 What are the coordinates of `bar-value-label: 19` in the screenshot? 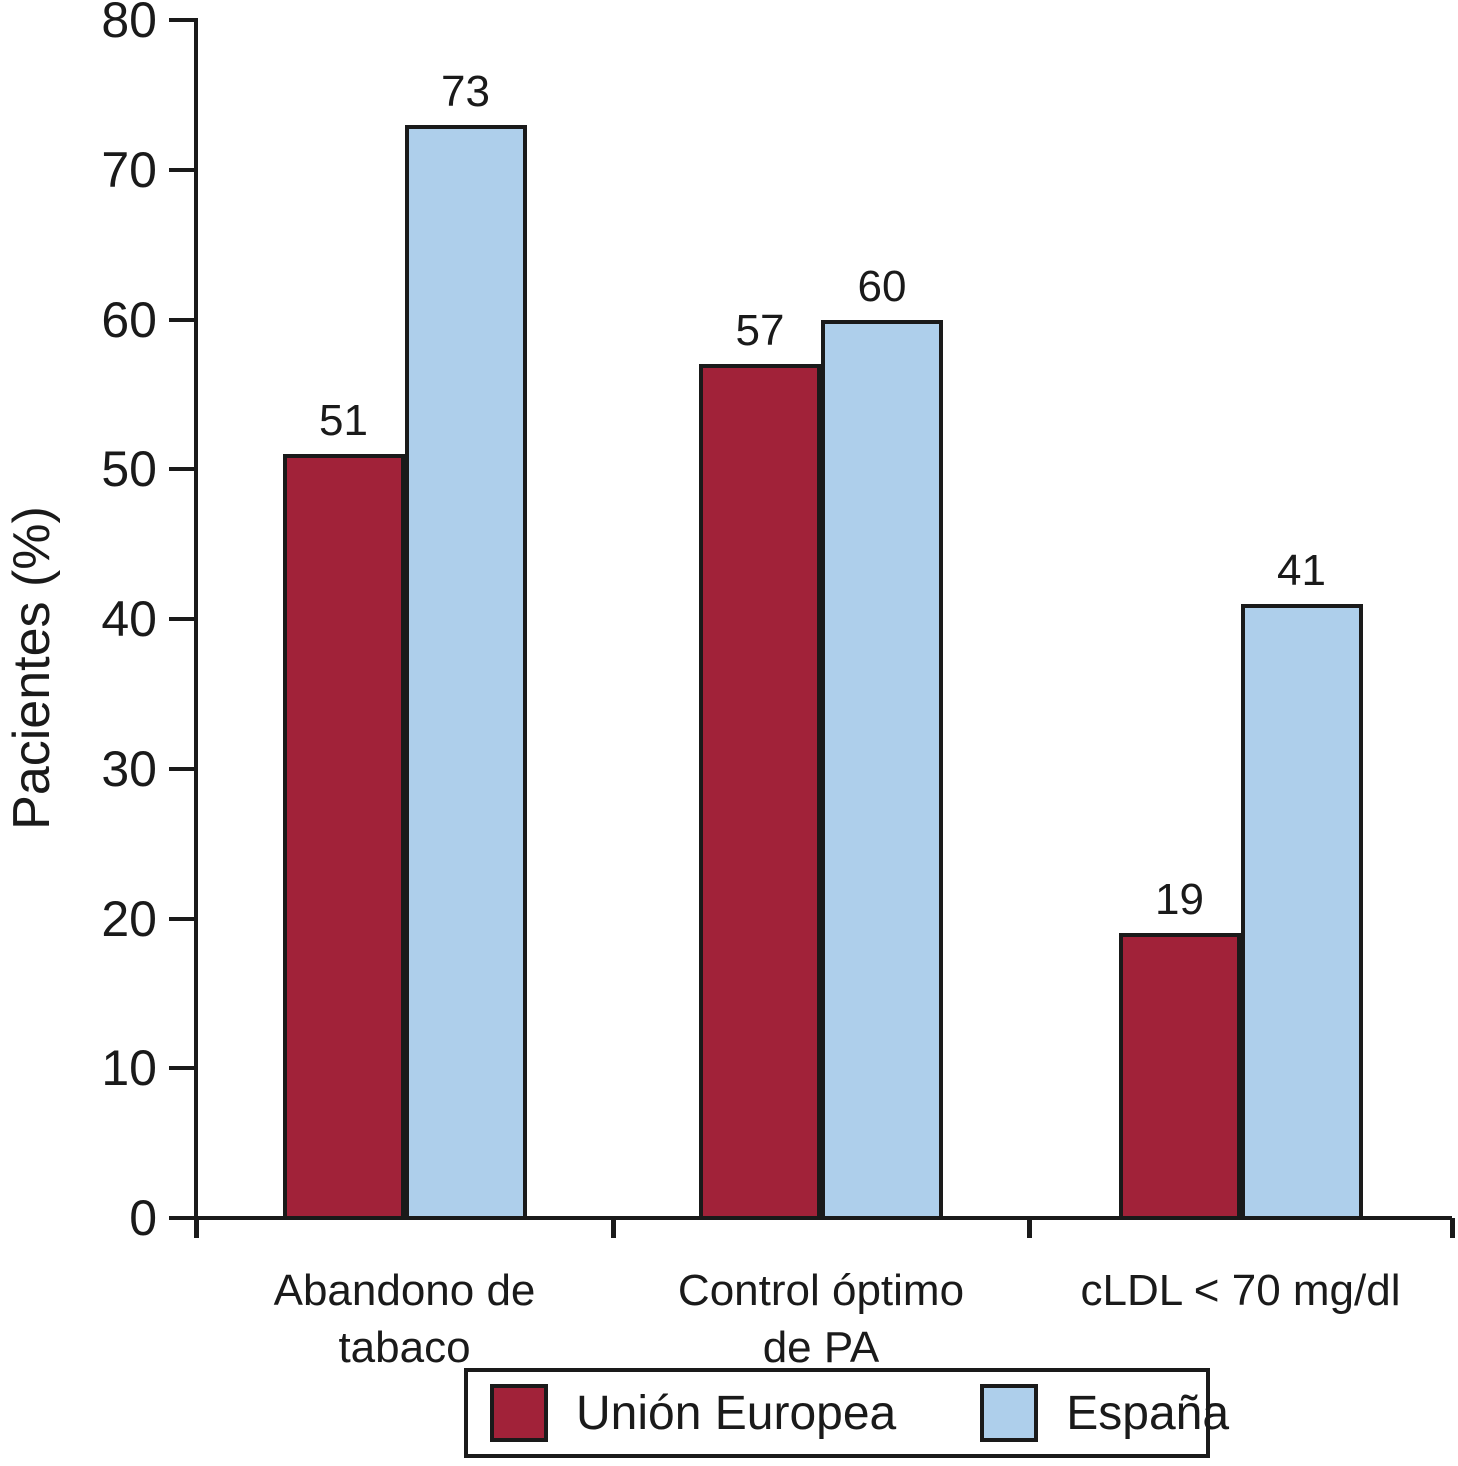 It's located at (1179, 900).